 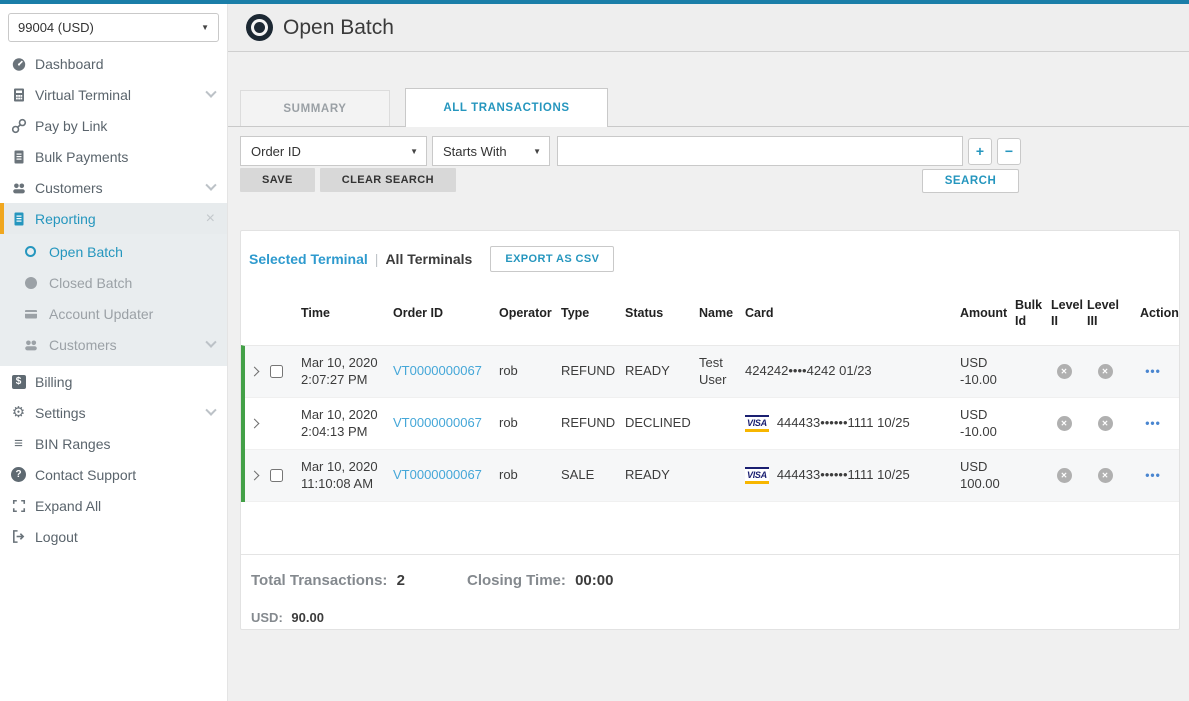 I want to click on sidebar-item-expand-all: Expand All, so click(x=113, y=505).